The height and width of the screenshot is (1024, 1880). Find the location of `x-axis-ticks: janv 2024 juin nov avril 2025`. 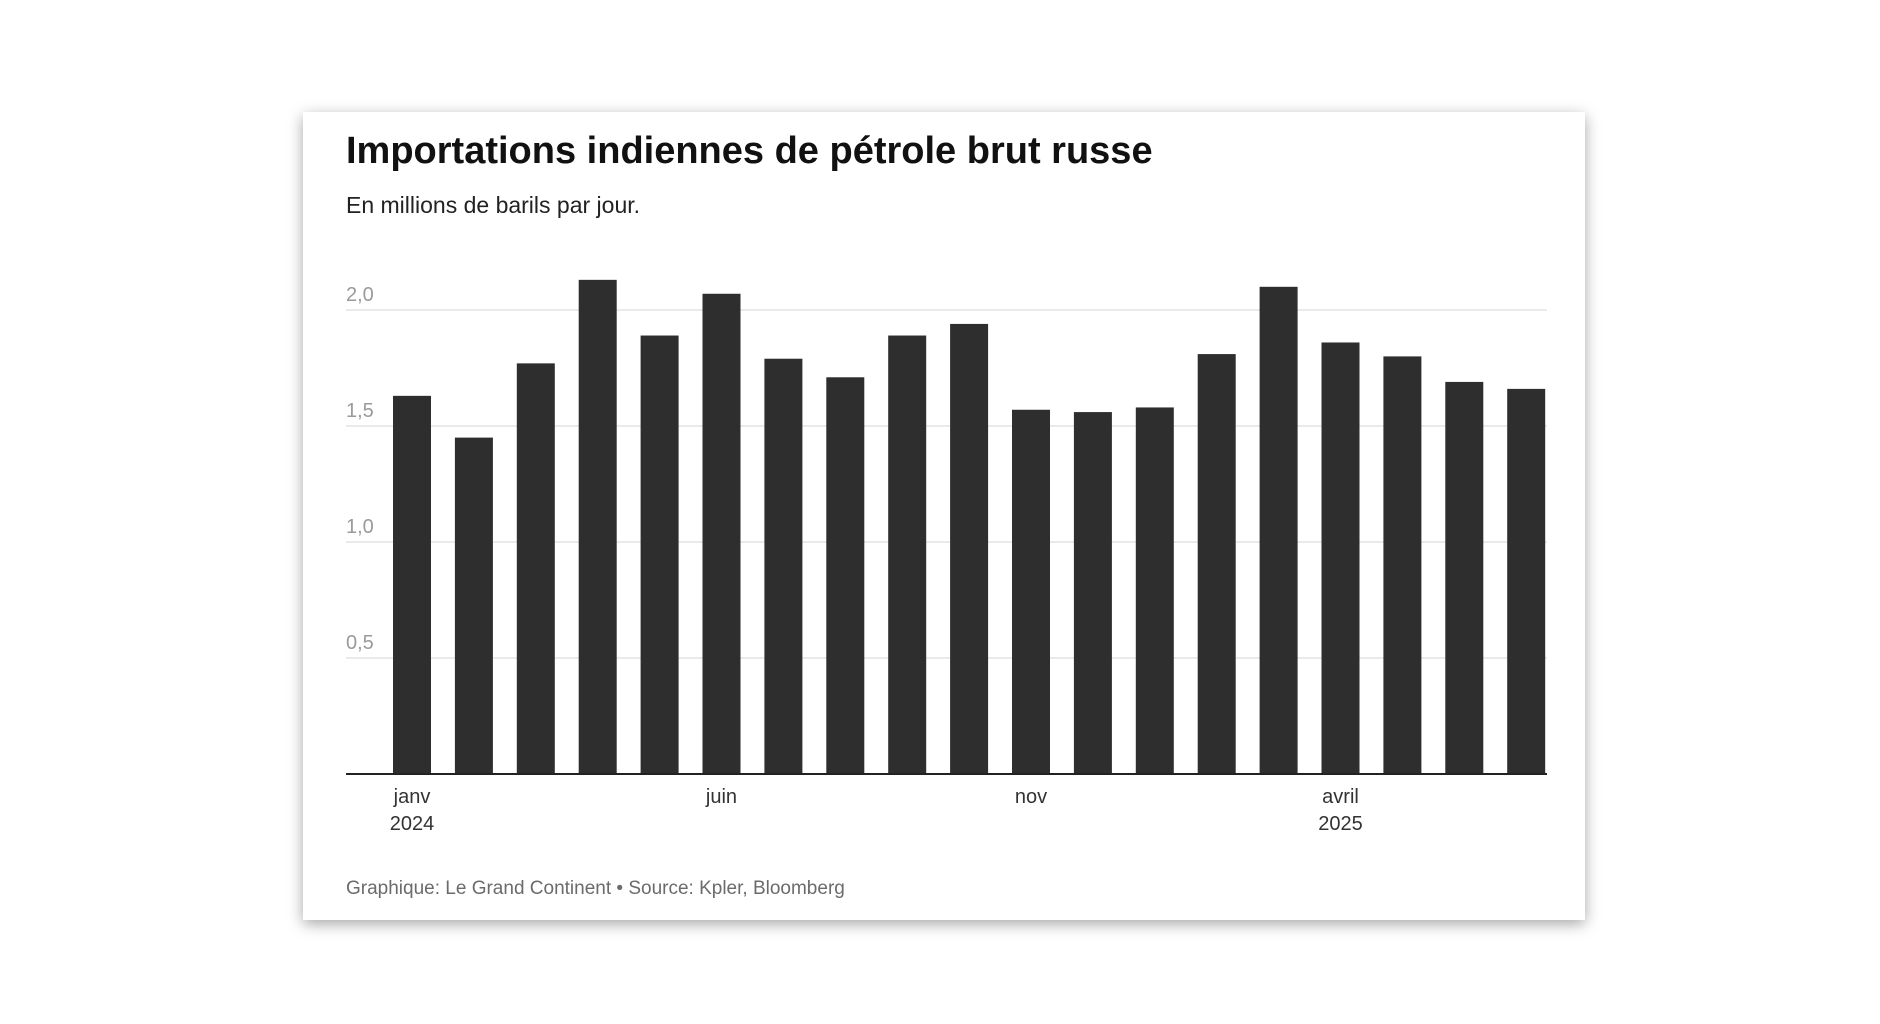

x-axis-ticks: janv 2024 juin nov avril 2025 is located at coordinates (876, 810).